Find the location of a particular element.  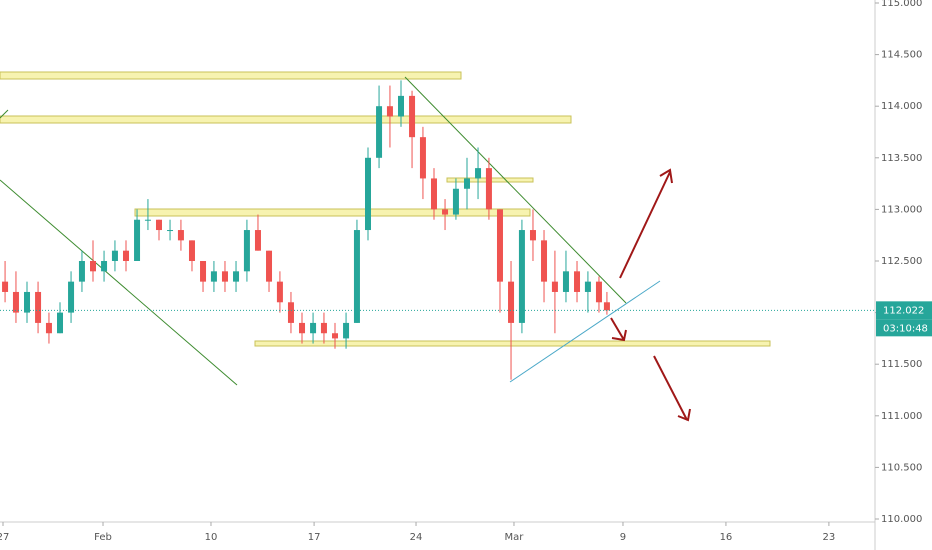

y-tick-label: 115.000 is located at coordinates (901, 4).